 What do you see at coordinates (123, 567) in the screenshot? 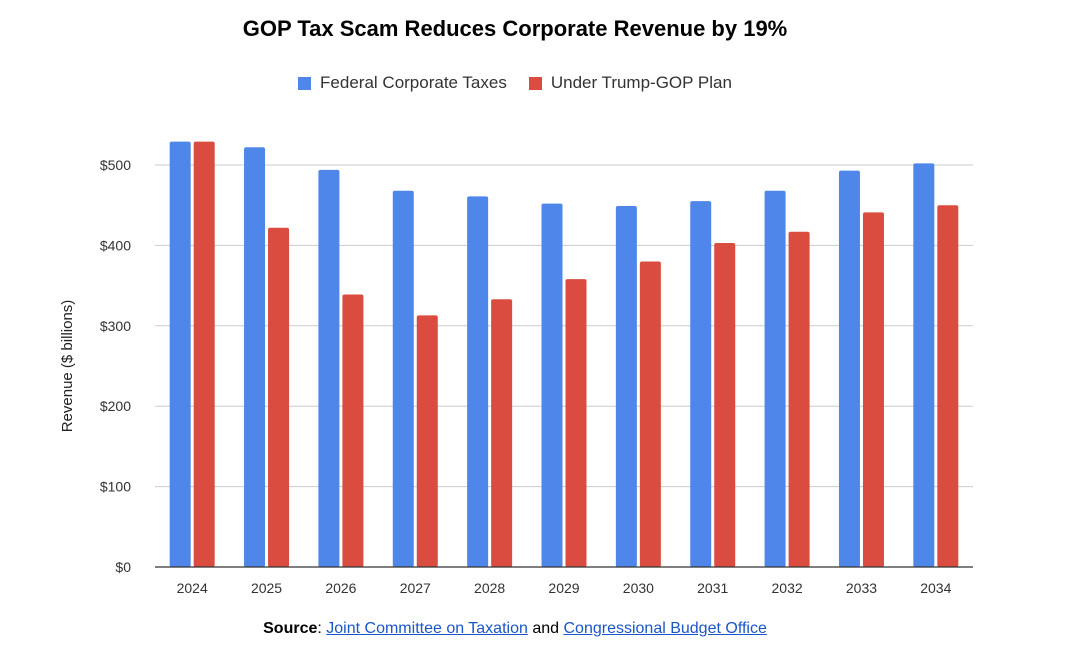
I see `y-tick-label: $0` at bounding box center [123, 567].